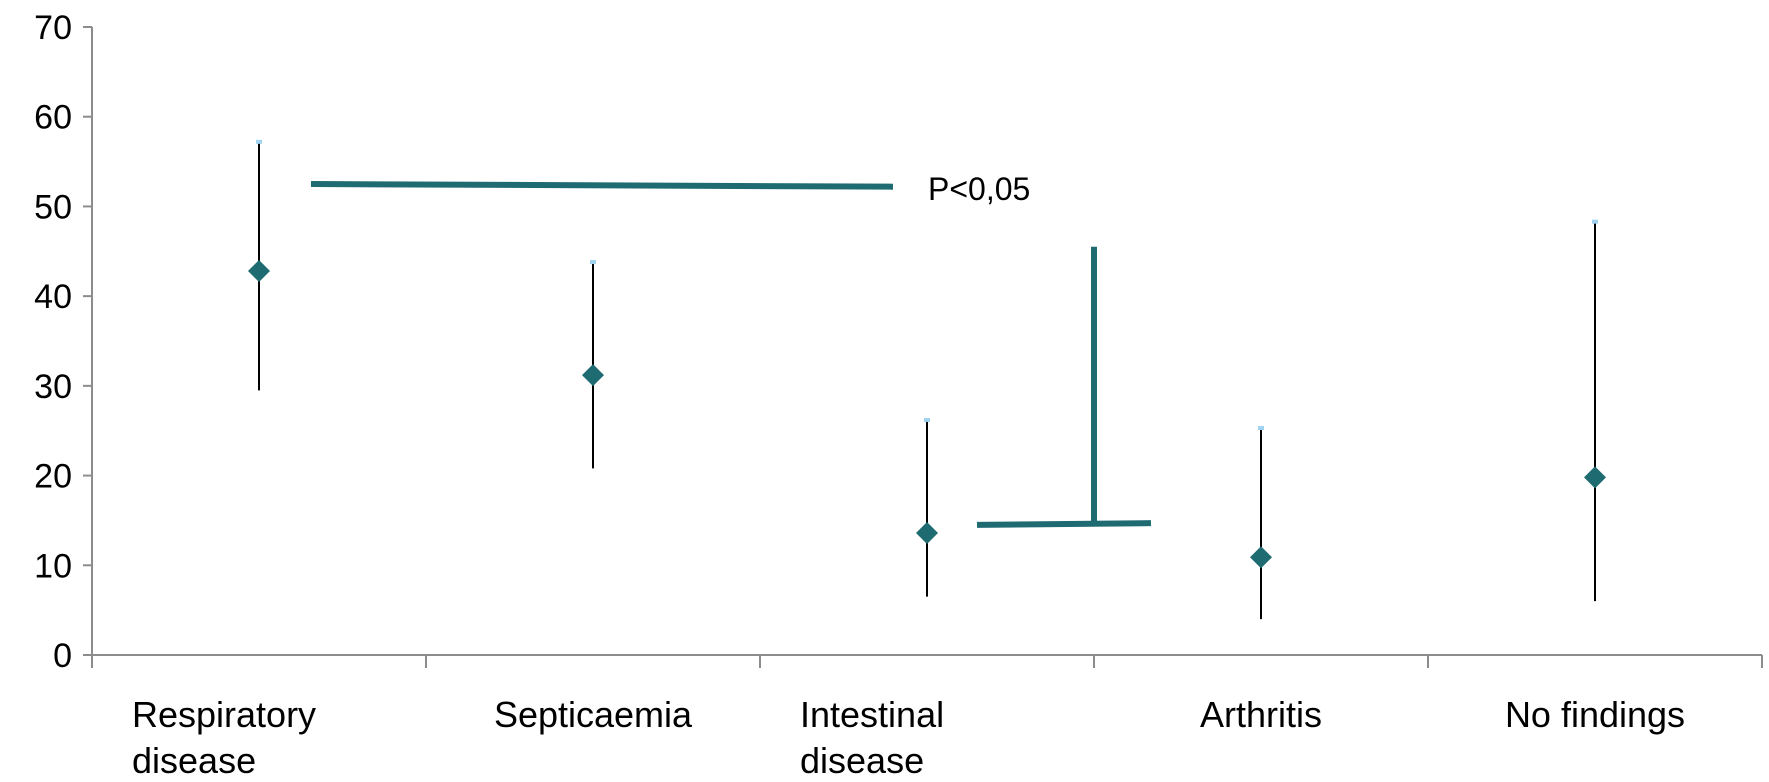 The width and height of the screenshot is (1769, 782). I want to click on significance-label: P<0,05, so click(979, 189).